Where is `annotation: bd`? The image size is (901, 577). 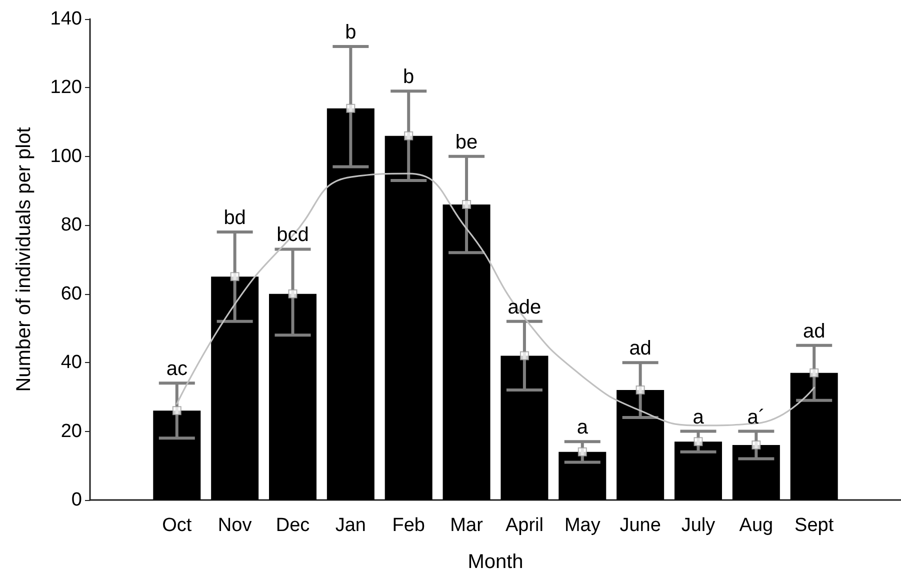
annotation: bd is located at coordinates (235, 218).